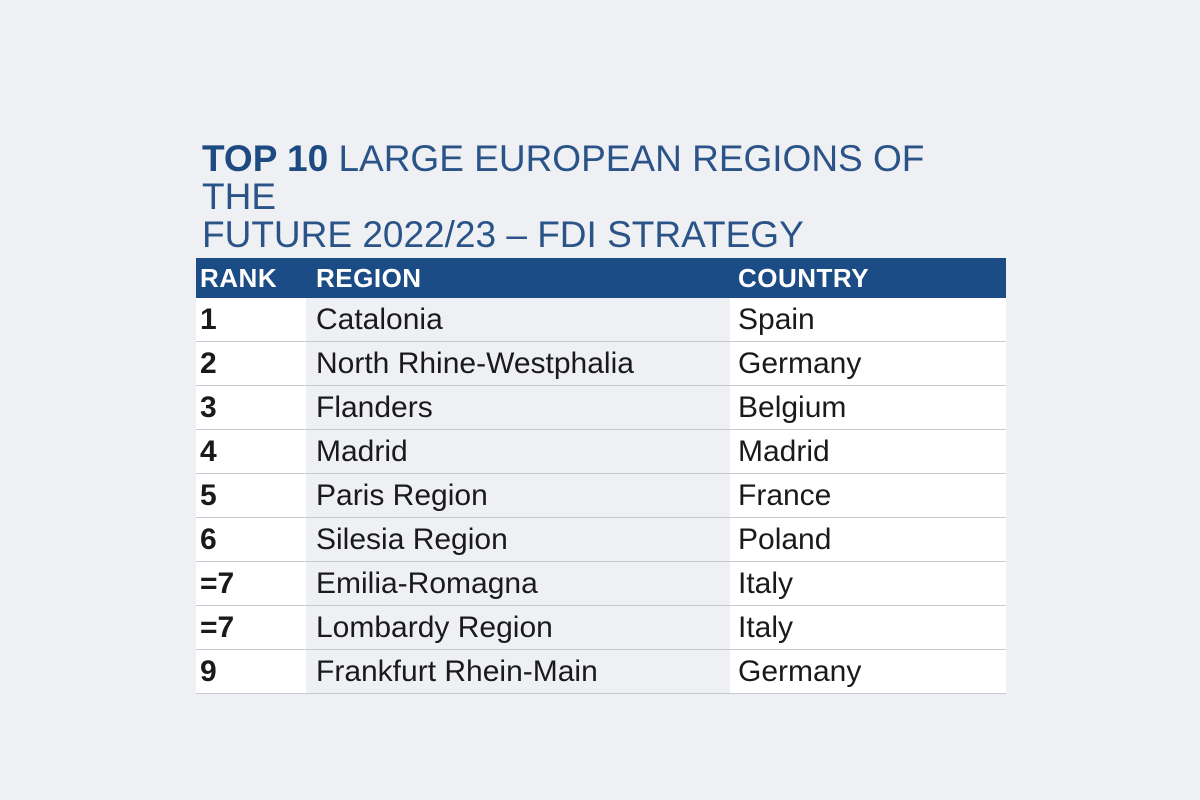 This screenshot has width=1200, height=800. I want to click on table-row: 4 Madrid Madrid, so click(601, 452).